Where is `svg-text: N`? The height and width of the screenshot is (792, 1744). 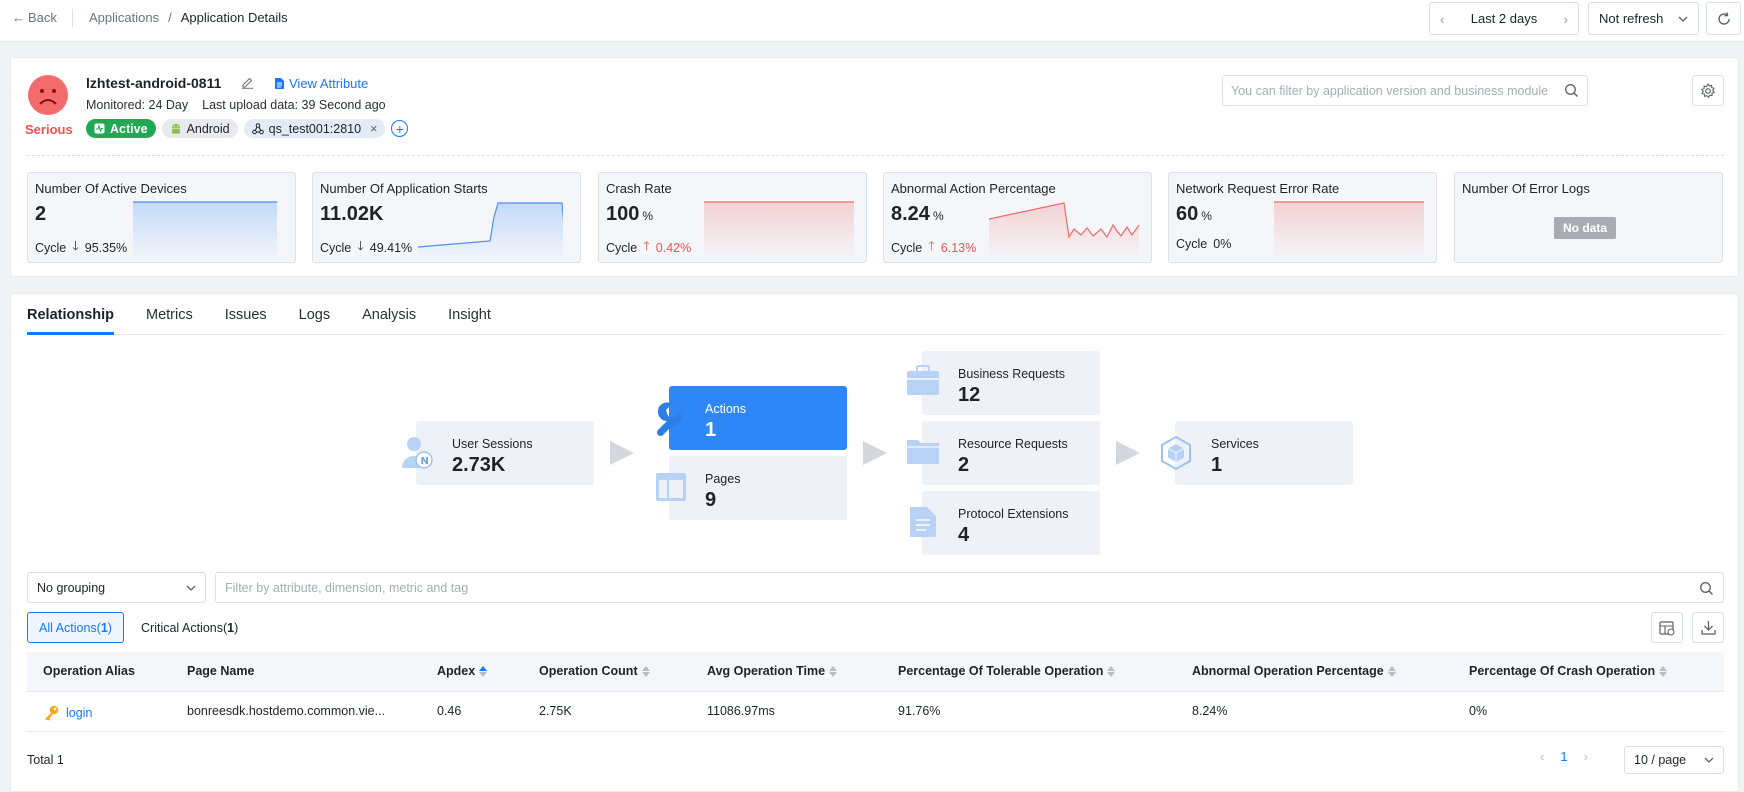 svg-text: N is located at coordinates (425, 461).